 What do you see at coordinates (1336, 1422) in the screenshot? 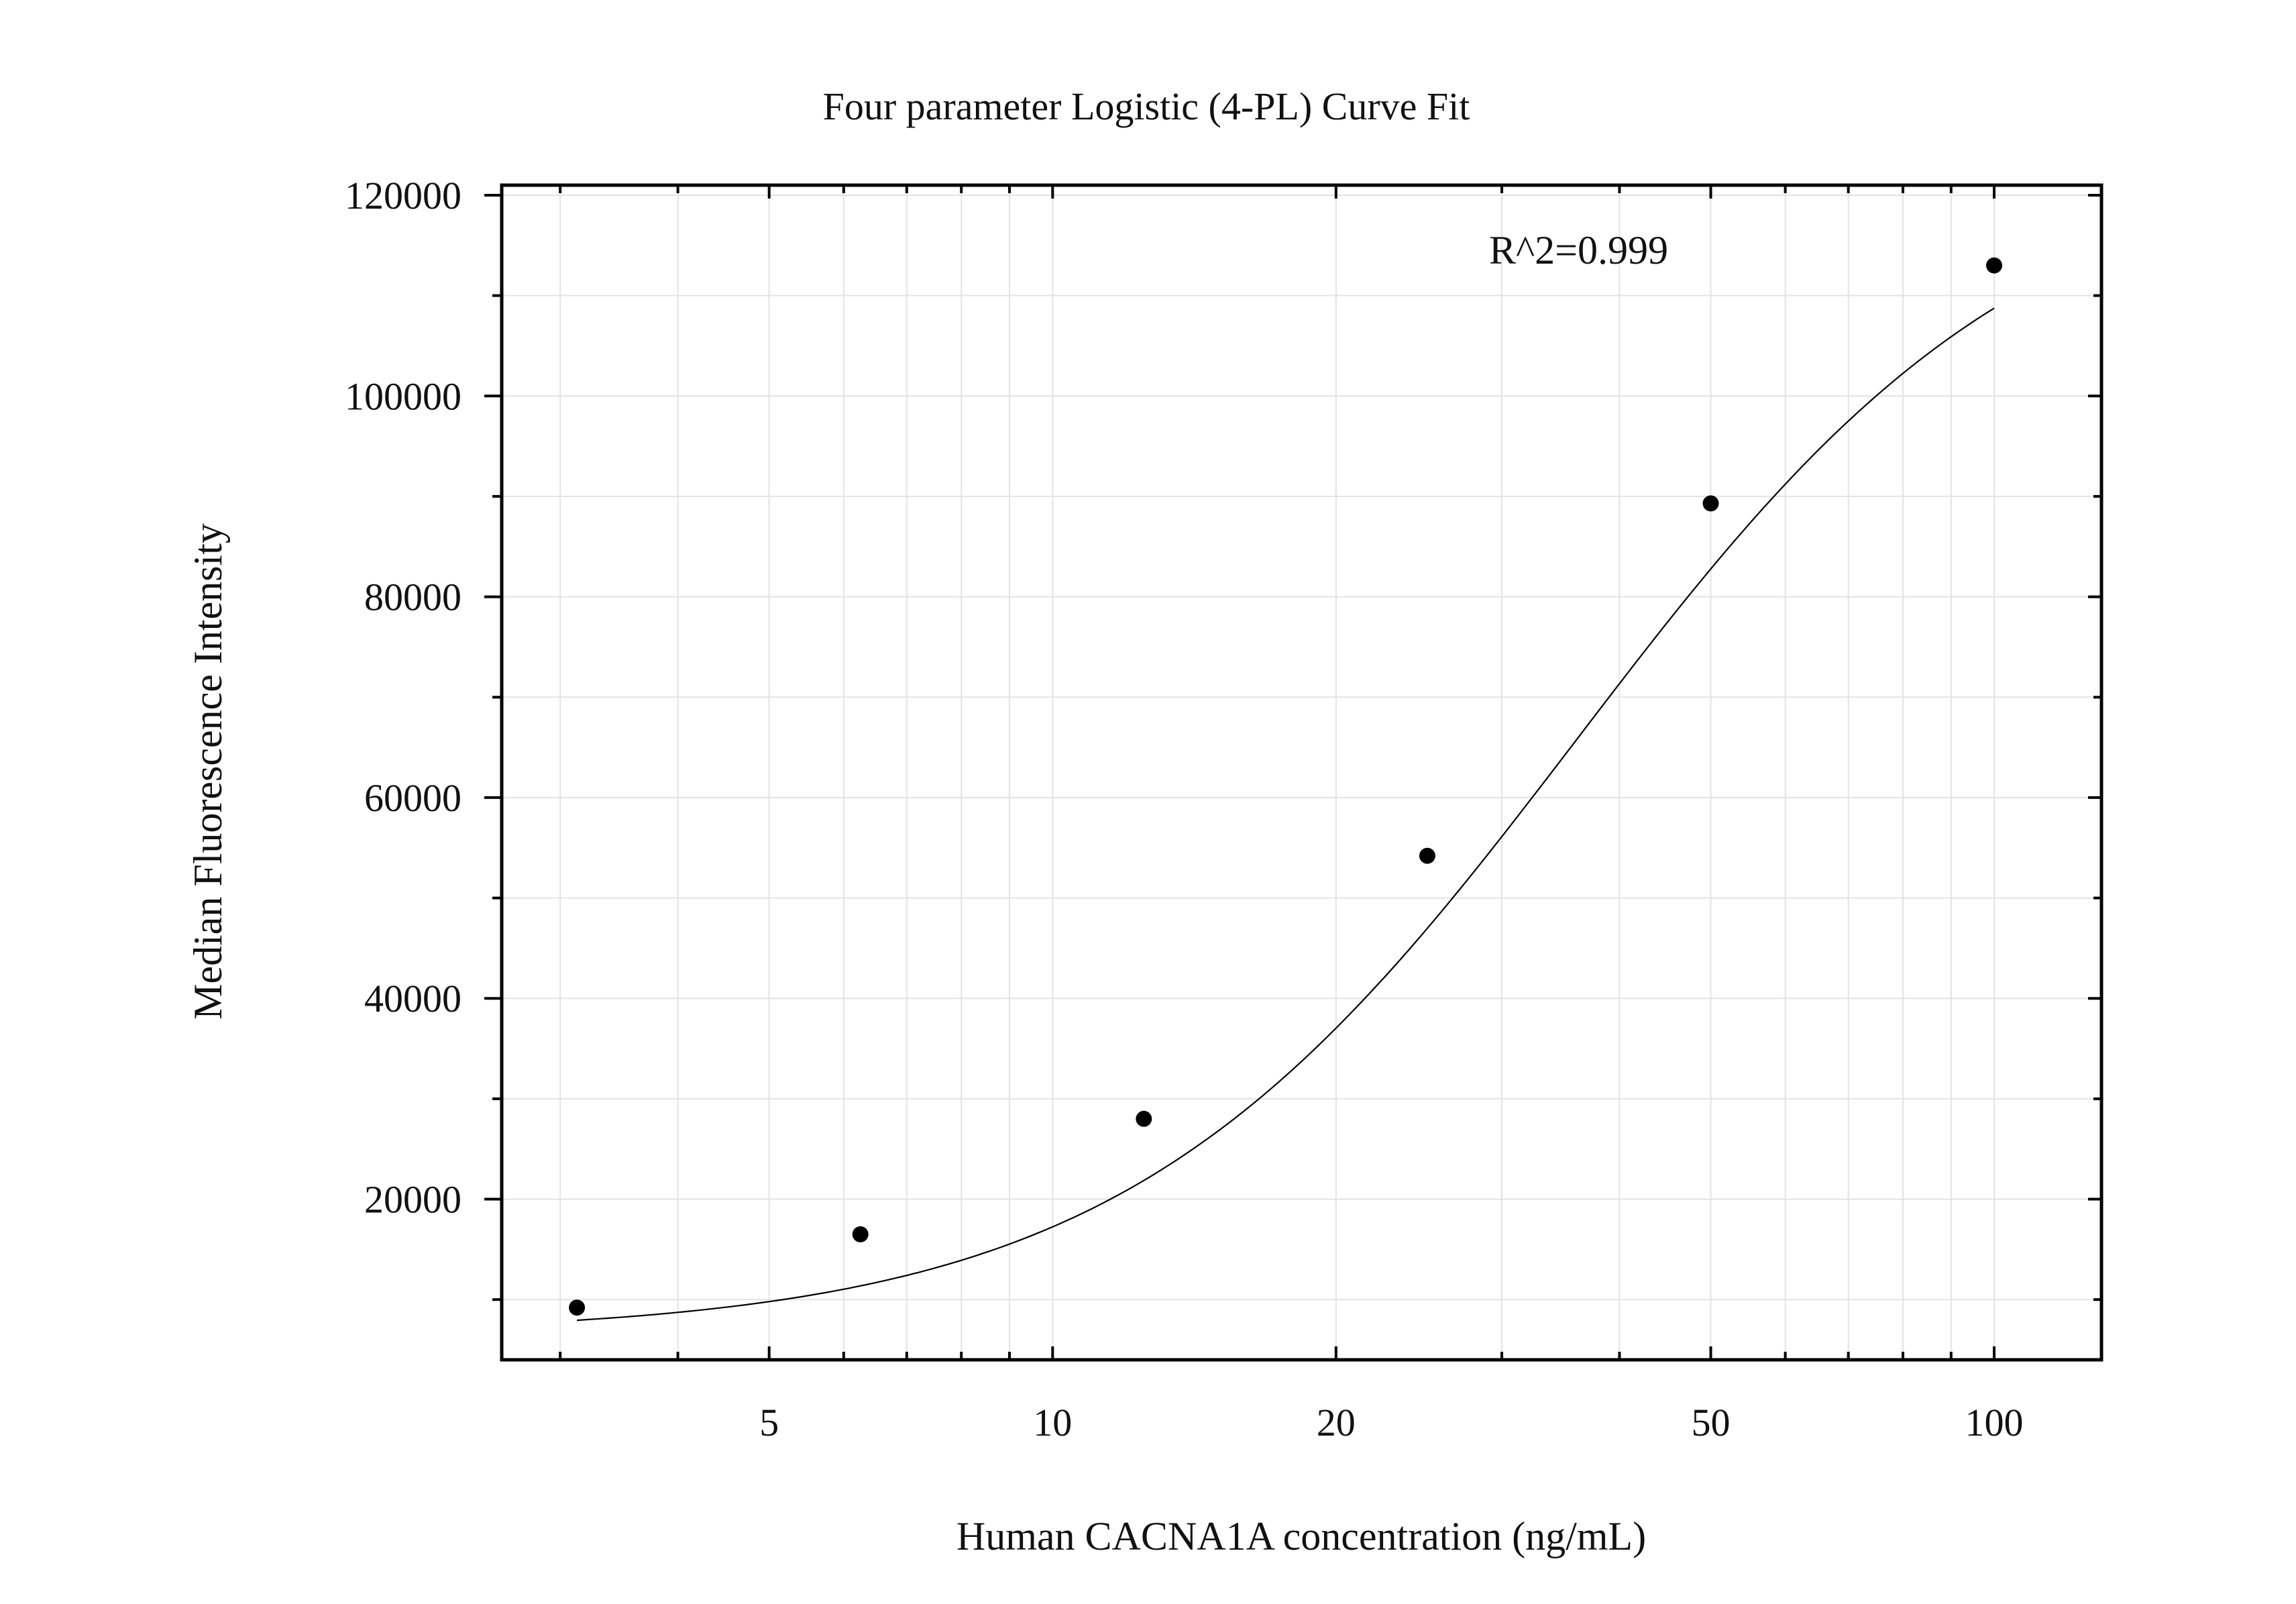
I see `x-tick-label: 20` at bounding box center [1336, 1422].